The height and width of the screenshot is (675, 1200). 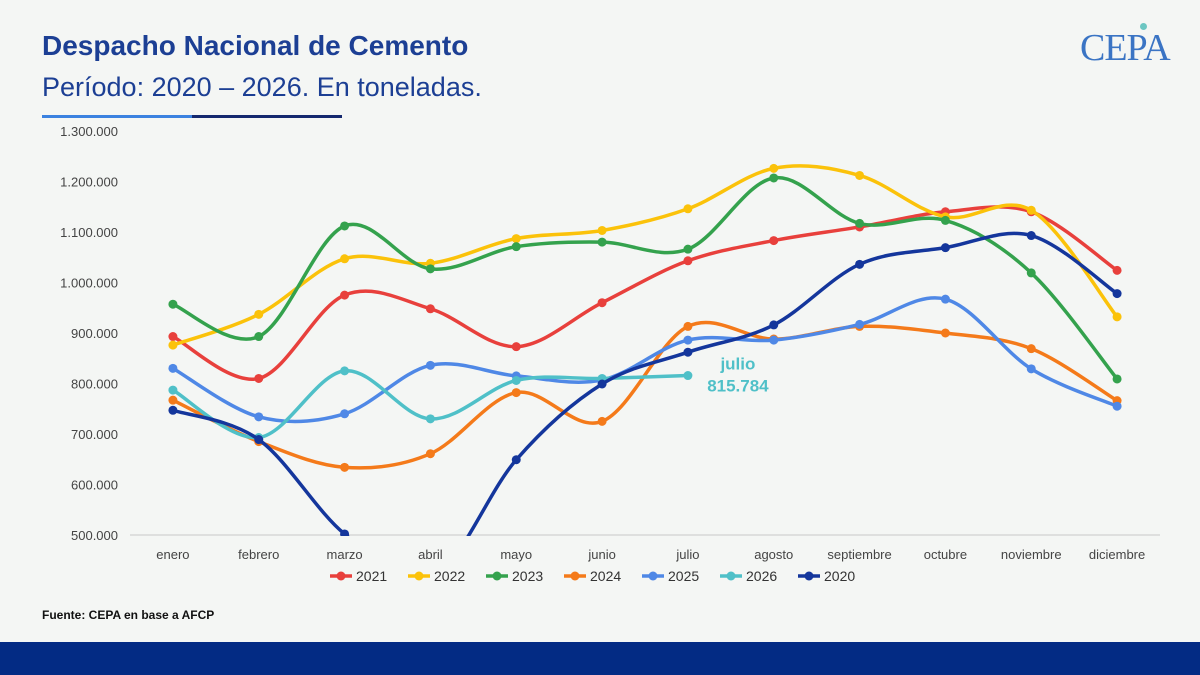 I want to click on legend: 2021 2022 2023 2024 2025 2026 2020, so click(x=592, y=576).